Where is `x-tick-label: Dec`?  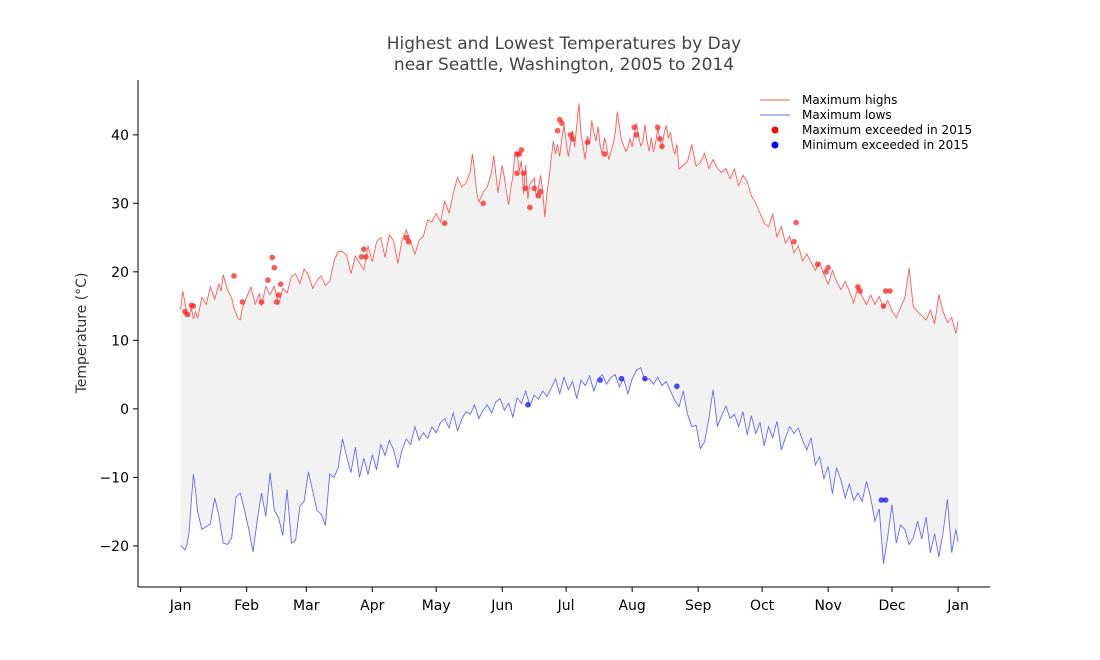 x-tick-label: Dec is located at coordinates (891, 606).